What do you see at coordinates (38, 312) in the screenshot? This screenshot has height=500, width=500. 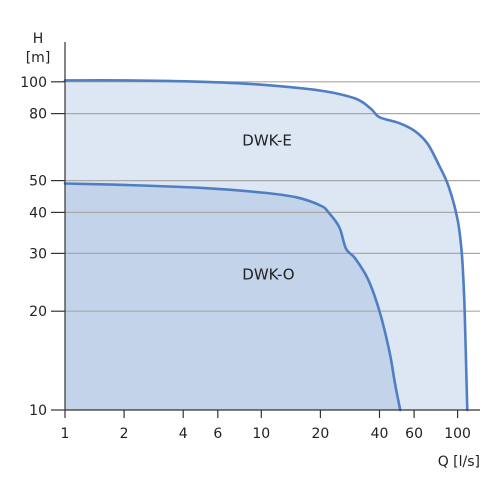 I see `y-tick-label-20: 20` at bounding box center [38, 312].